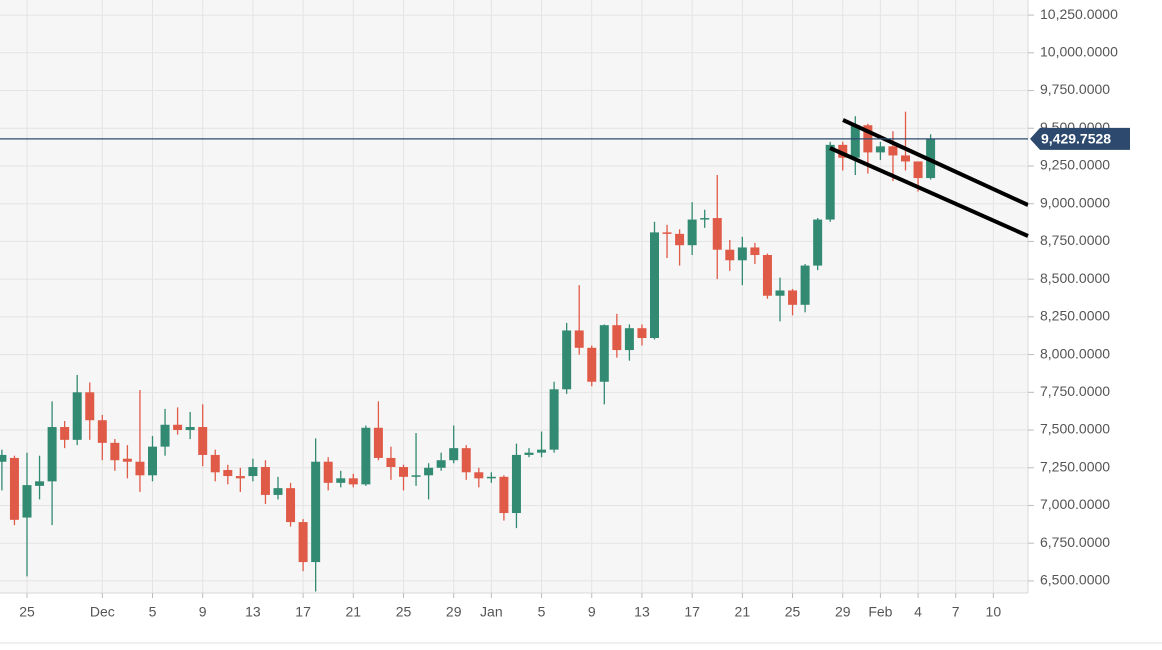 The width and height of the screenshot is (1162, 650). What do you see at coordinates (1075, 89) in the screenshot?
I see `y-tick-label: 9,750.0000` at bounding box center [1075, 89].